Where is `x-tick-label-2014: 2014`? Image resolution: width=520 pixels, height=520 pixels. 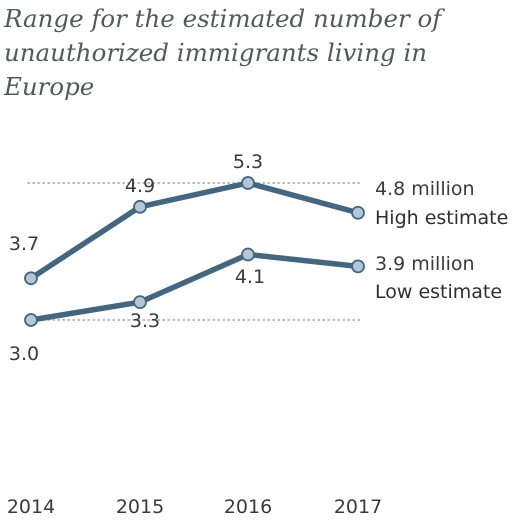 x-tick-label-2014: 2014 is located at coordinates (31, 507).